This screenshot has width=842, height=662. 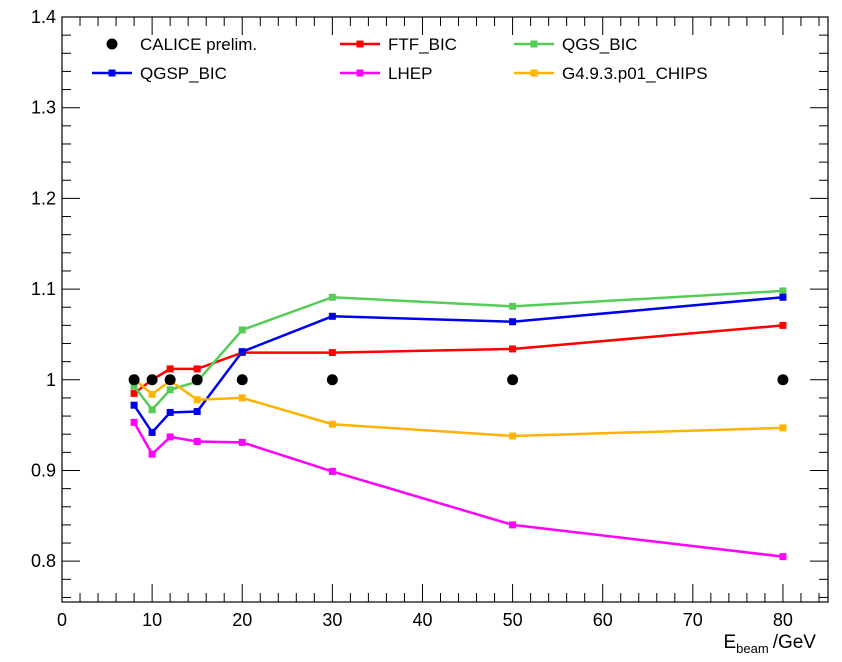 What do you see at coordinates (51, 380) in the screenshot?
I see `y-tick-label: 1` at bounding box center [51, 380].